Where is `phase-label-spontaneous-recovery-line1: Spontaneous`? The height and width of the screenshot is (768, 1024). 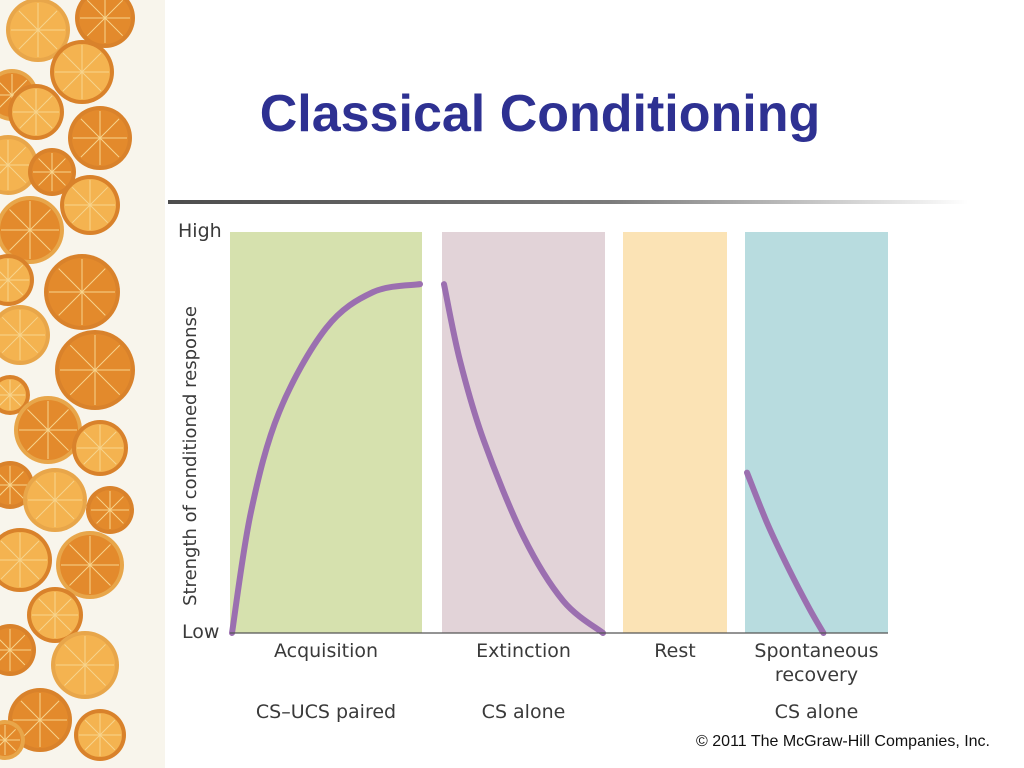
phase-label-spontaneous-recovery-line1: Spontaneous is located at coordinates (816, 651).